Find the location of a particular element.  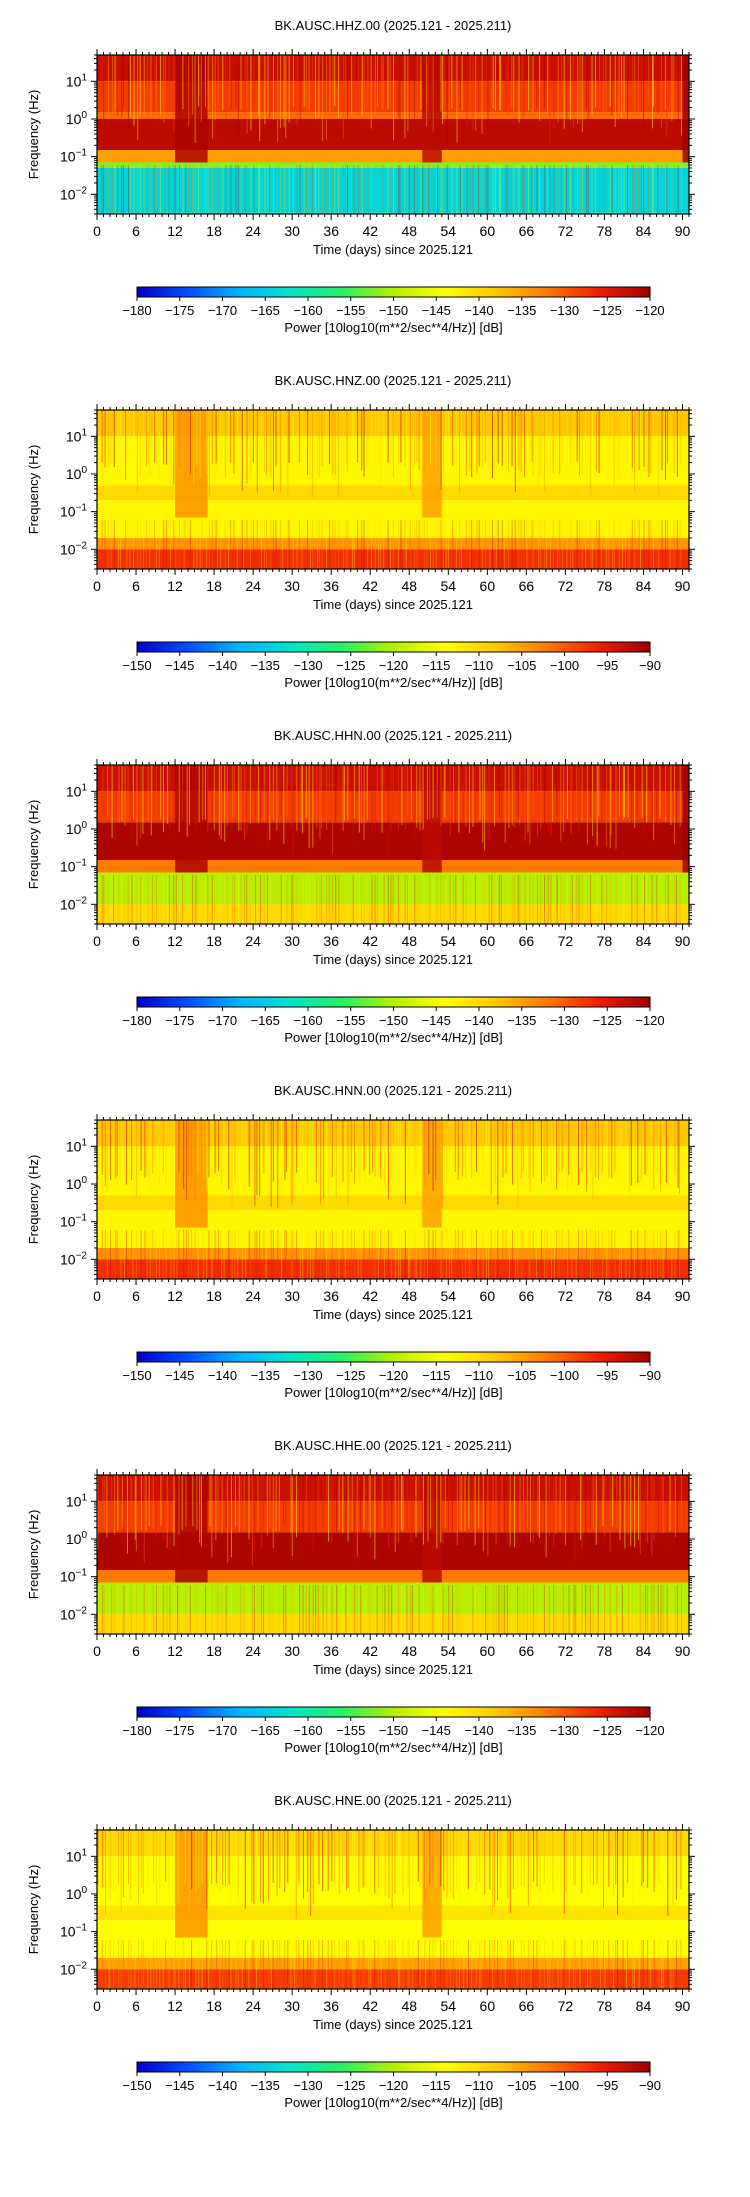

colorbar is located at coordinates (393, 1357).